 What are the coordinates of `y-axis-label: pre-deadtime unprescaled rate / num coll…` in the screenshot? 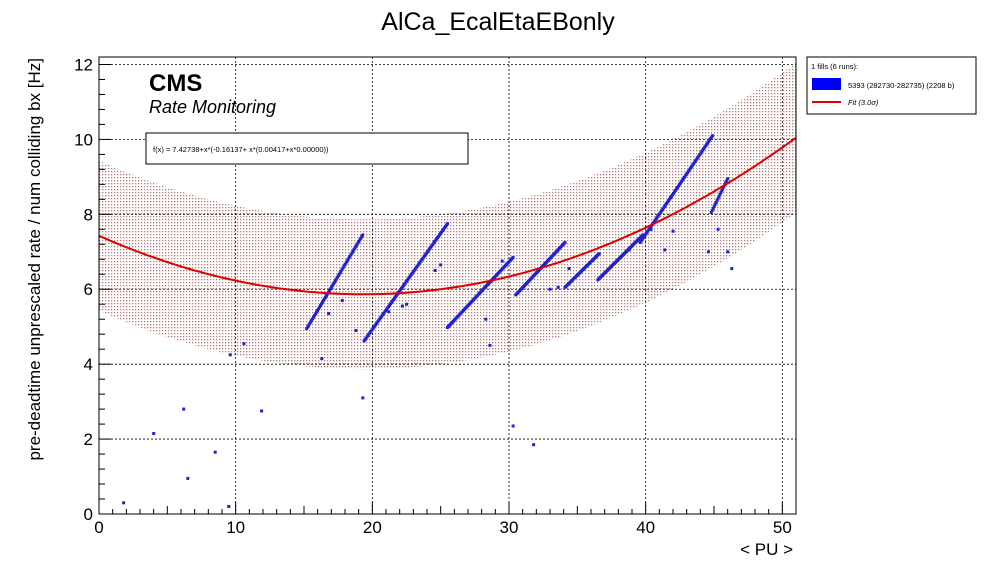 It's located at (34, 259).